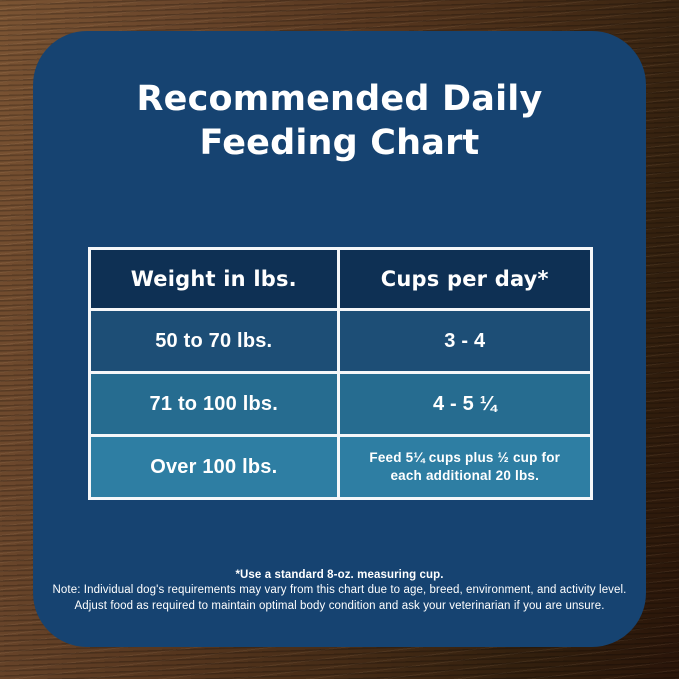 This screenshot has width=679, height=679. What do you see at coordinates (214, 404) in the screenshot?
I see `weight-range-cell: 71 to 100 lbs.` at bounding box center [214, 404].